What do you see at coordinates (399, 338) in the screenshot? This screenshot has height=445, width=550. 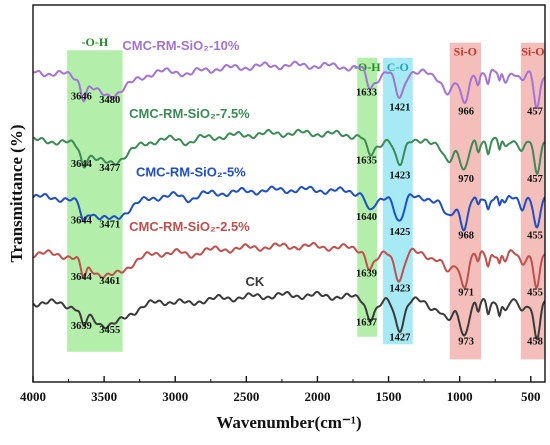 I see `peak-label: 1427` at bounding box center [399, 338].